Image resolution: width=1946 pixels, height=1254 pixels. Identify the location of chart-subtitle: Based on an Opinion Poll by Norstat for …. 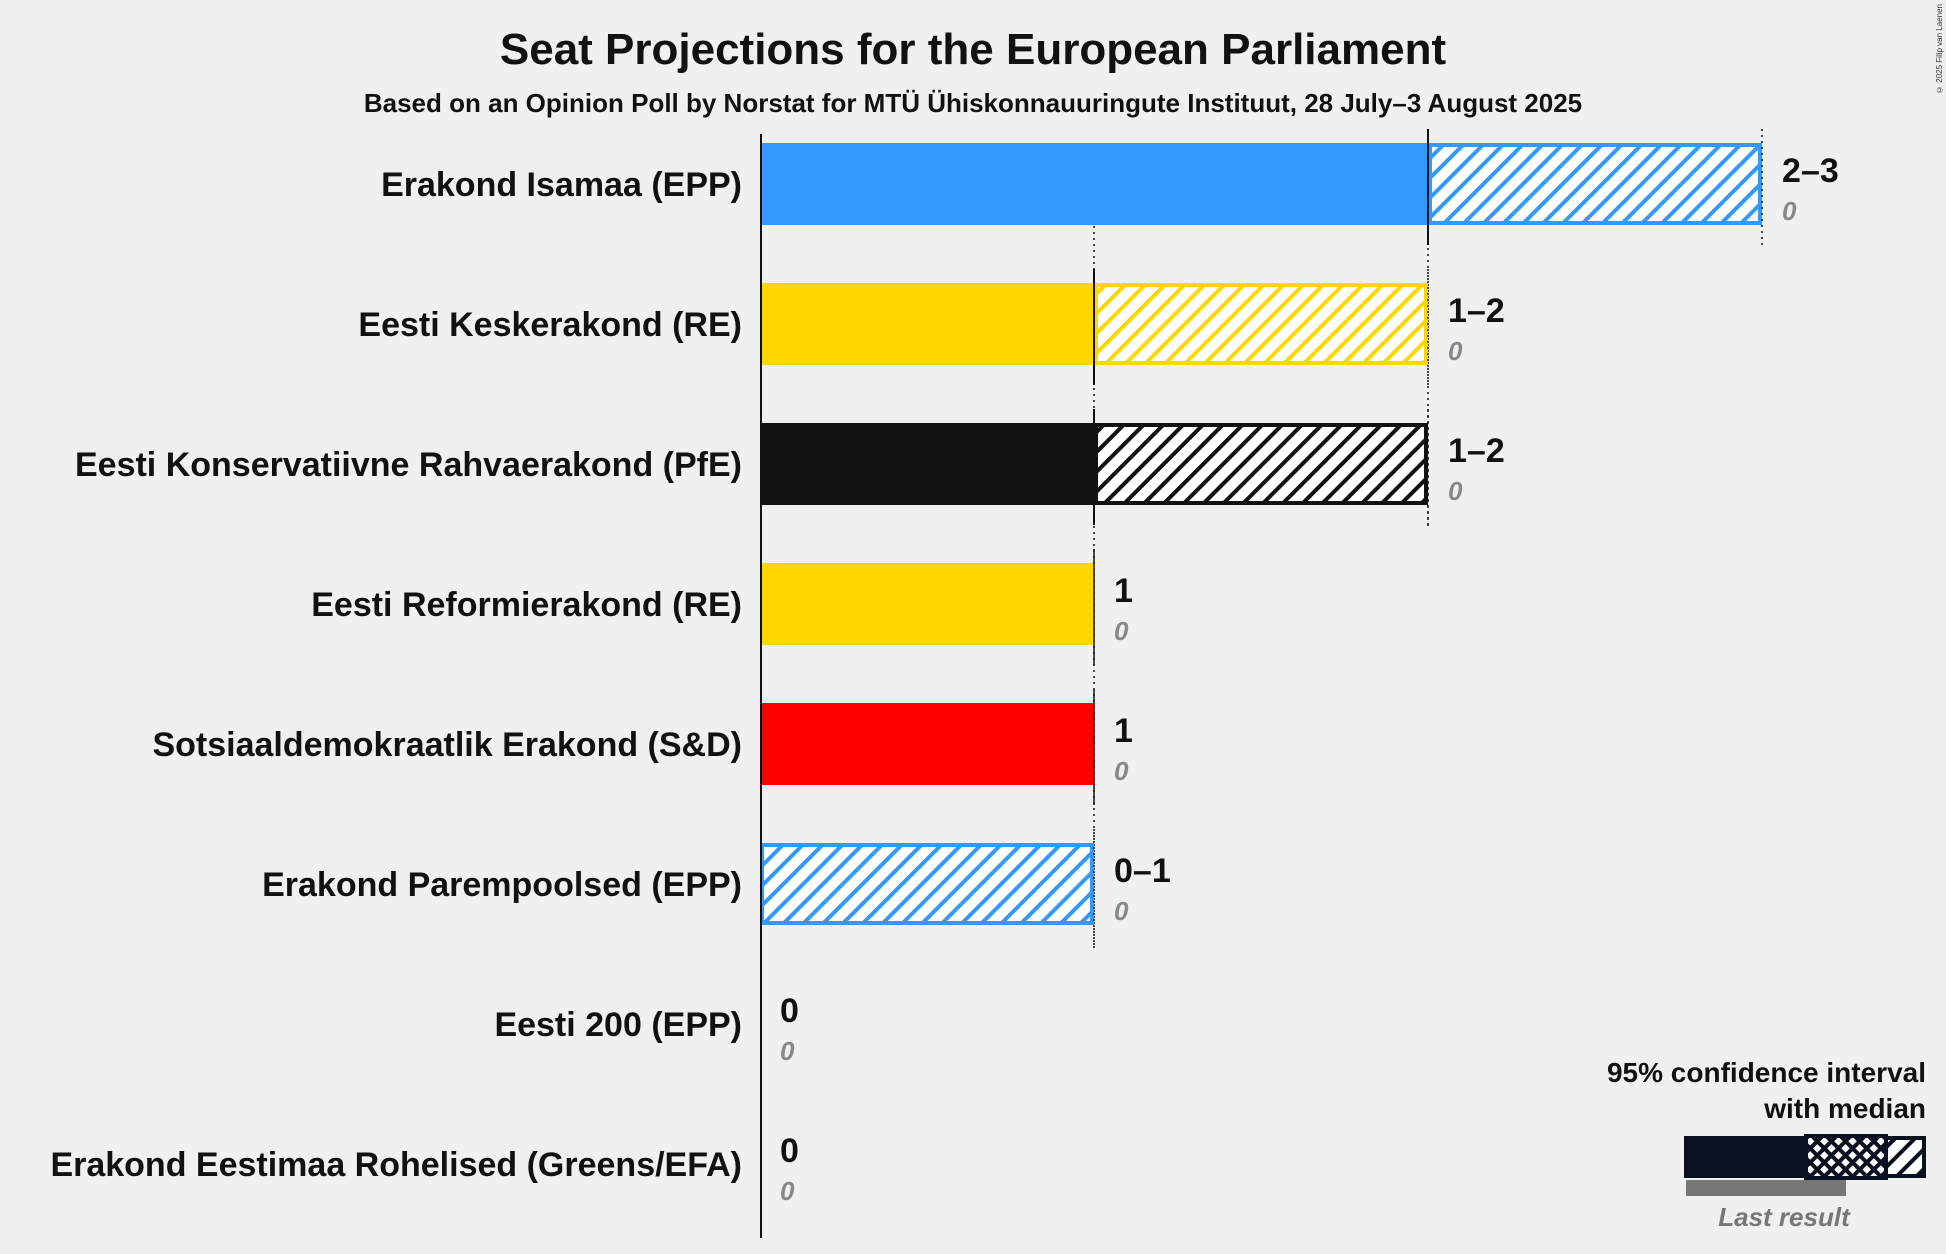
(973, 103).